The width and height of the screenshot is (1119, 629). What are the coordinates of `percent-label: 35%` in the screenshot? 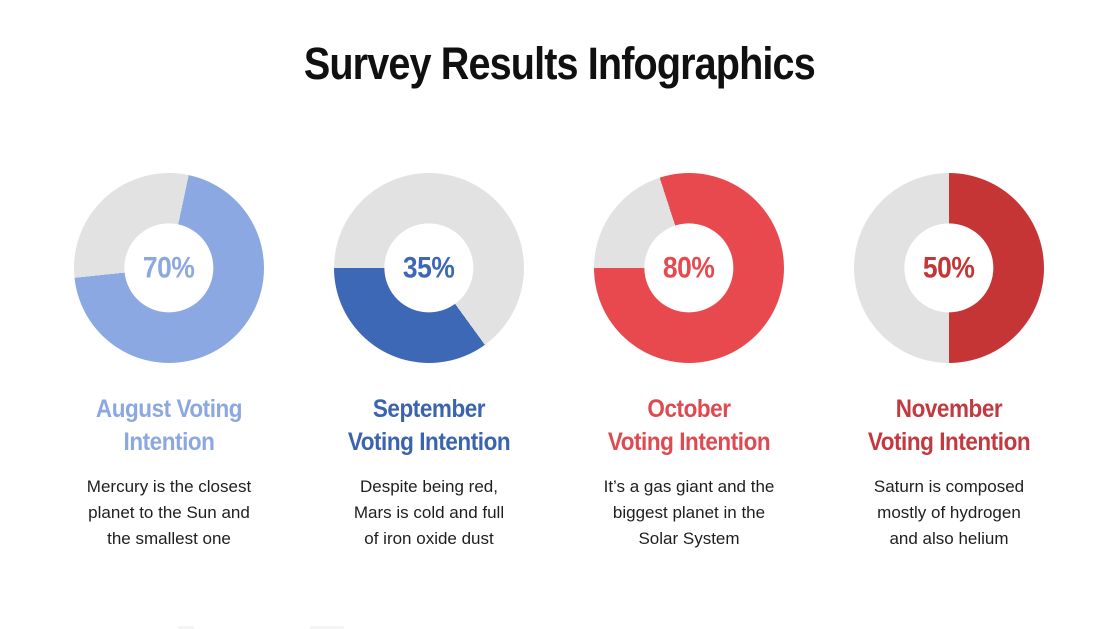 It's located at (429, 267).